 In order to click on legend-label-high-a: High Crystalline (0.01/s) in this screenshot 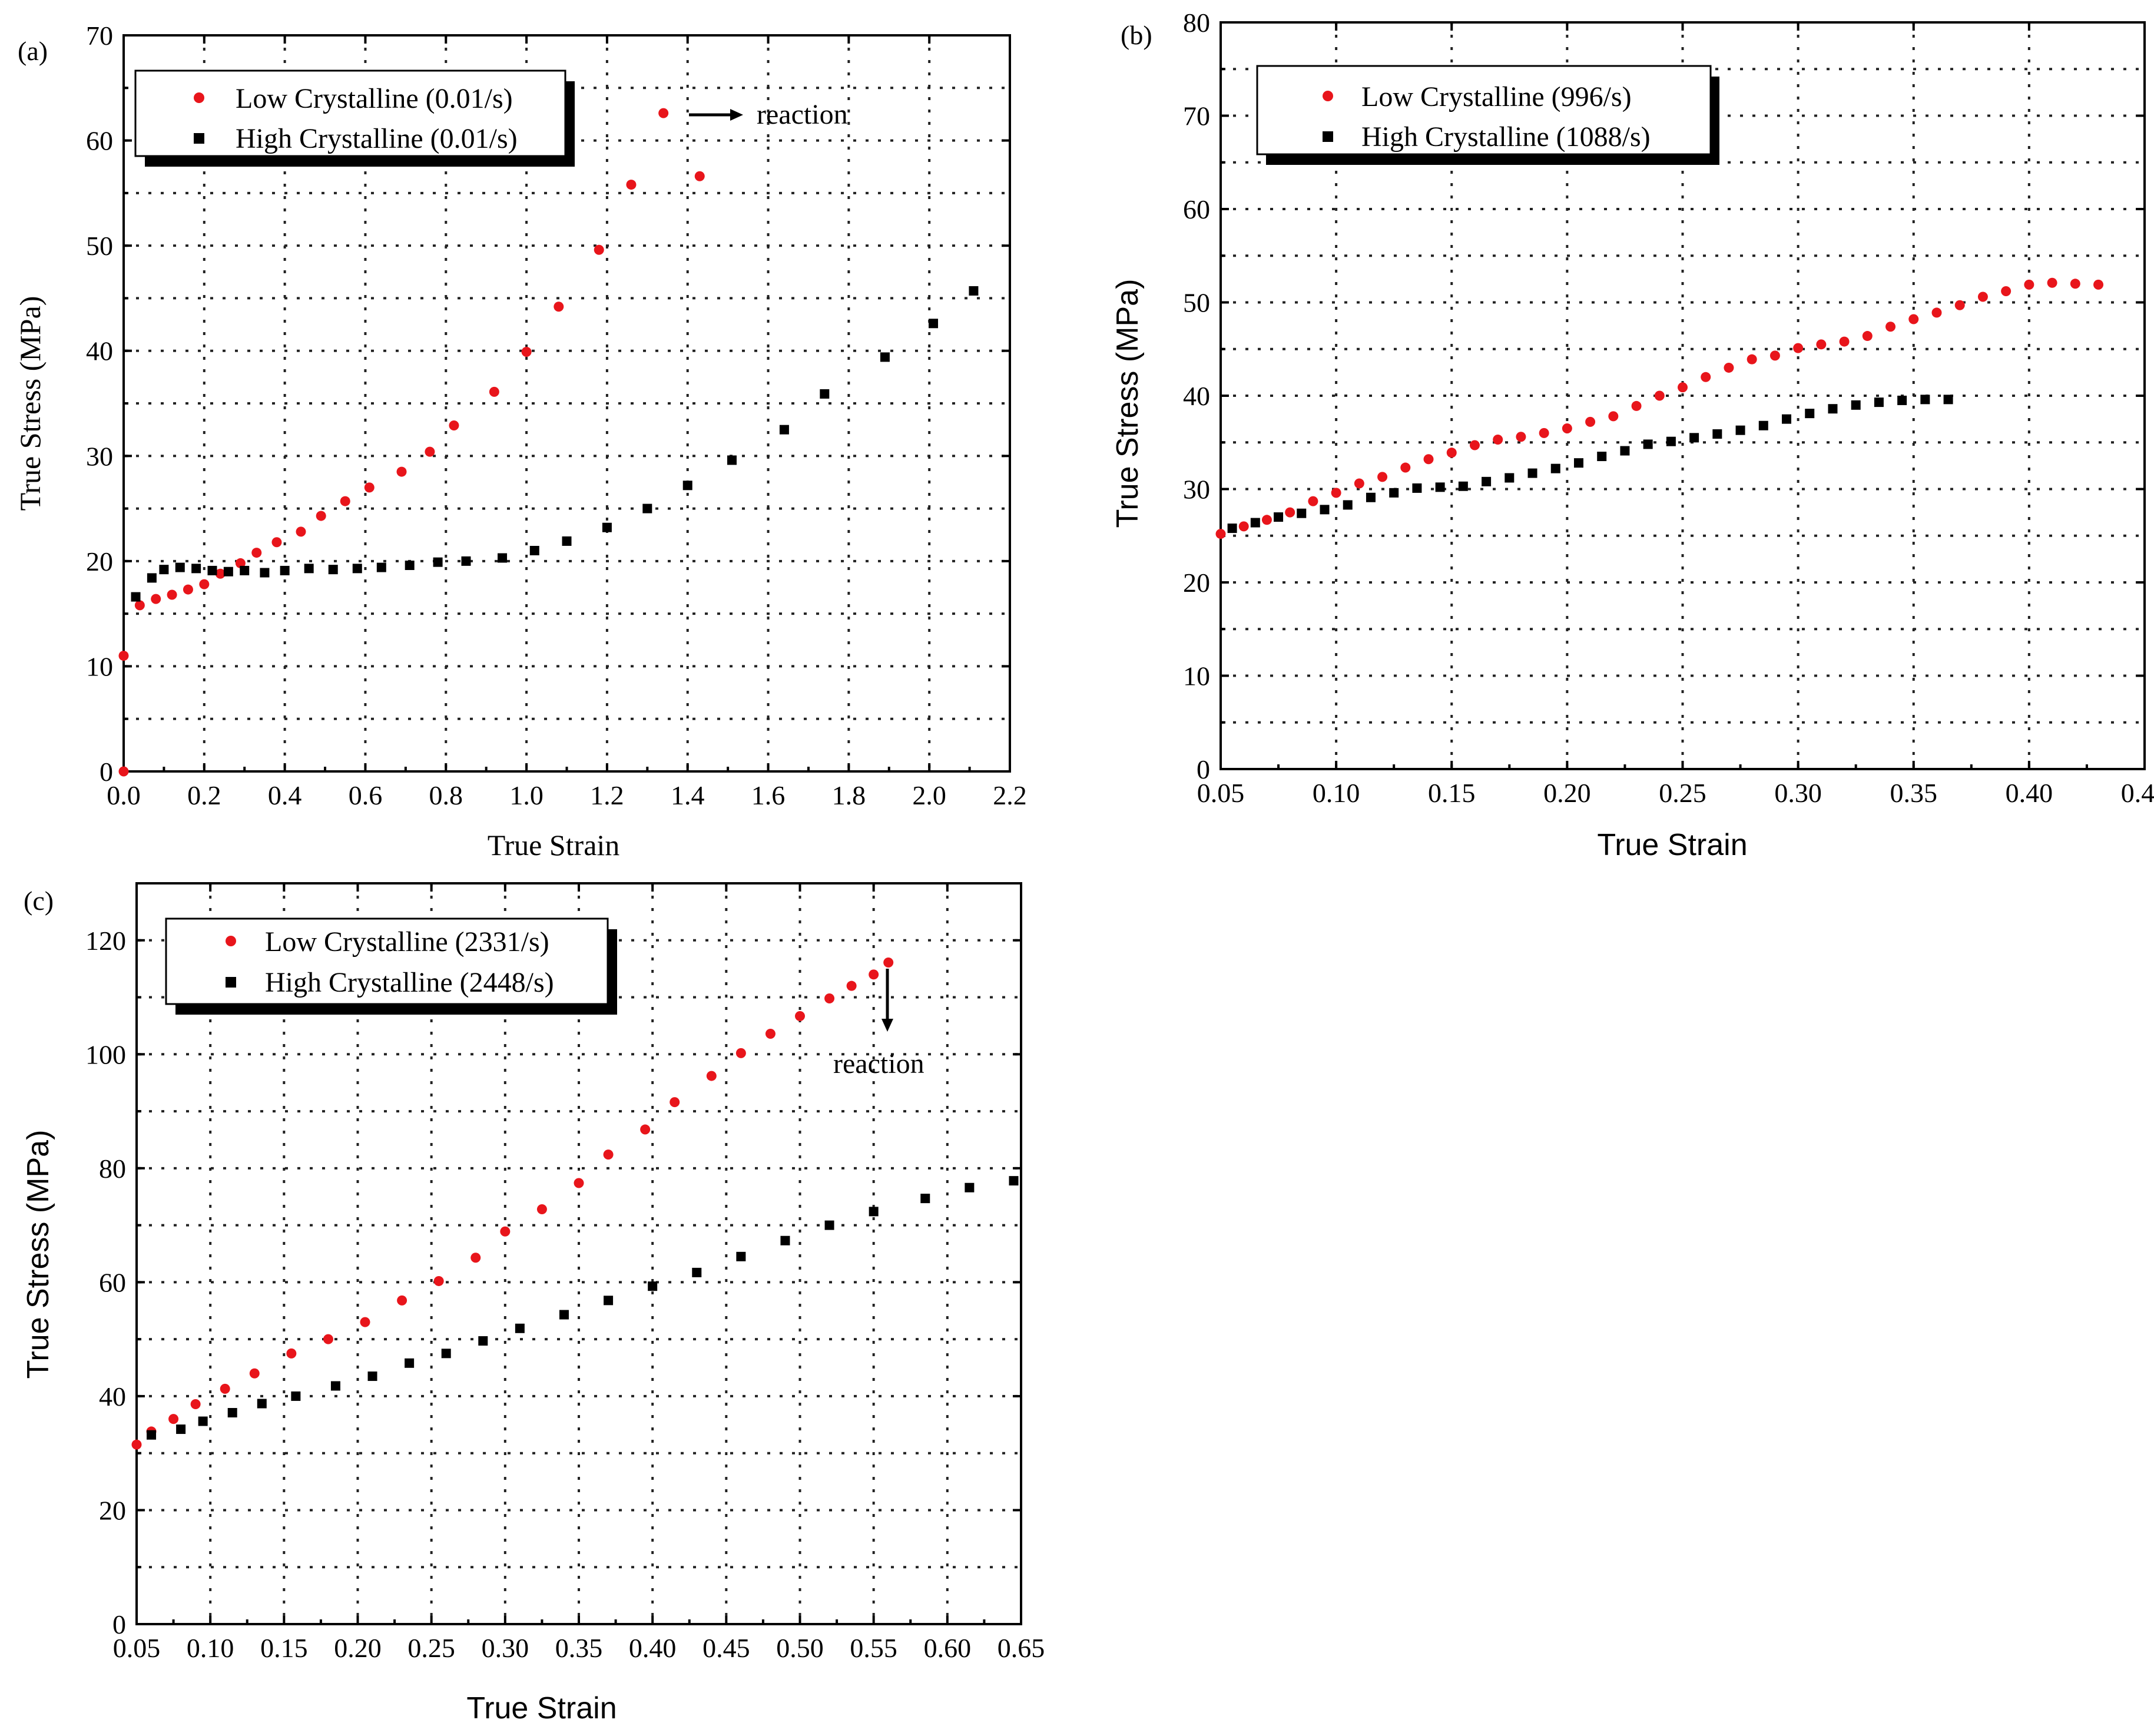, I will do `click(377, 138)`.